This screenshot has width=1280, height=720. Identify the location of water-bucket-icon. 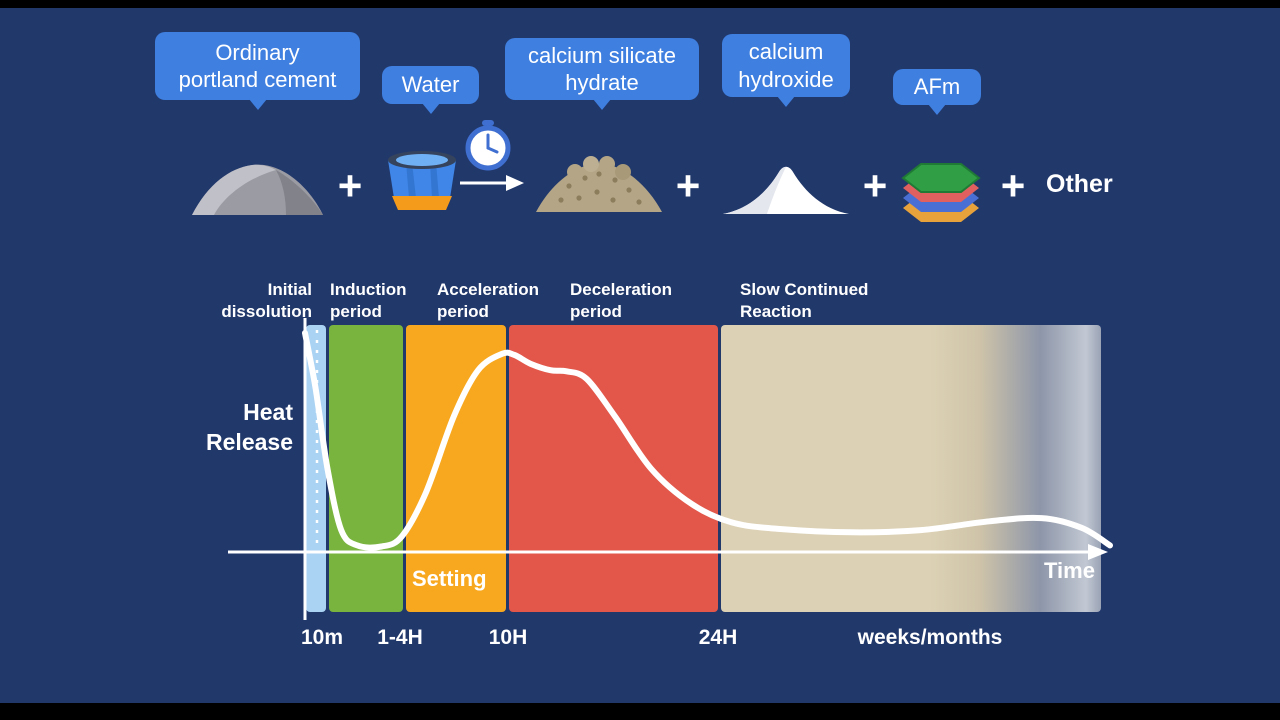
(422, 180).